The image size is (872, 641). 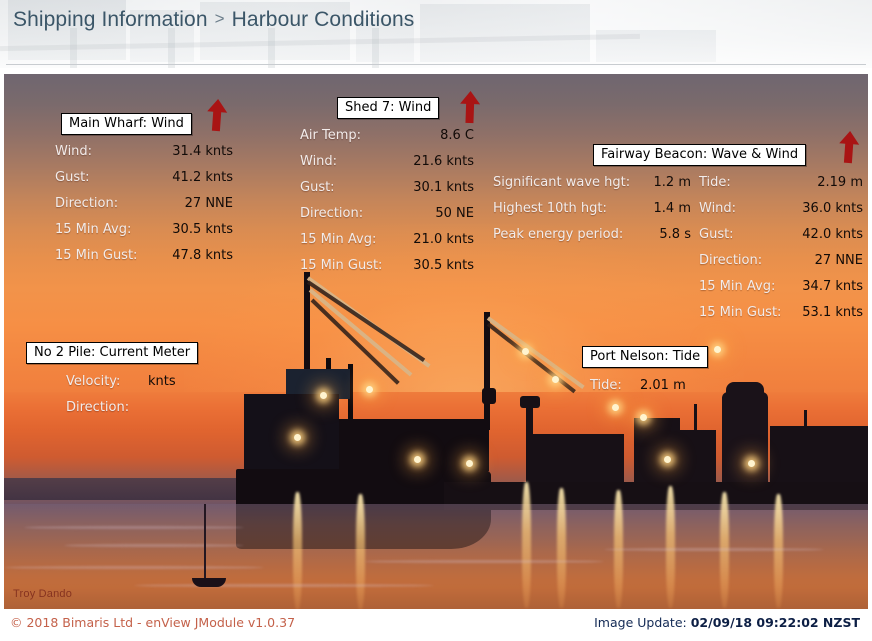 What do you see at coordinates (457, 135) in the screenshot?
I see `reading-value: 8.6 C` at bounding box center [457, 135].